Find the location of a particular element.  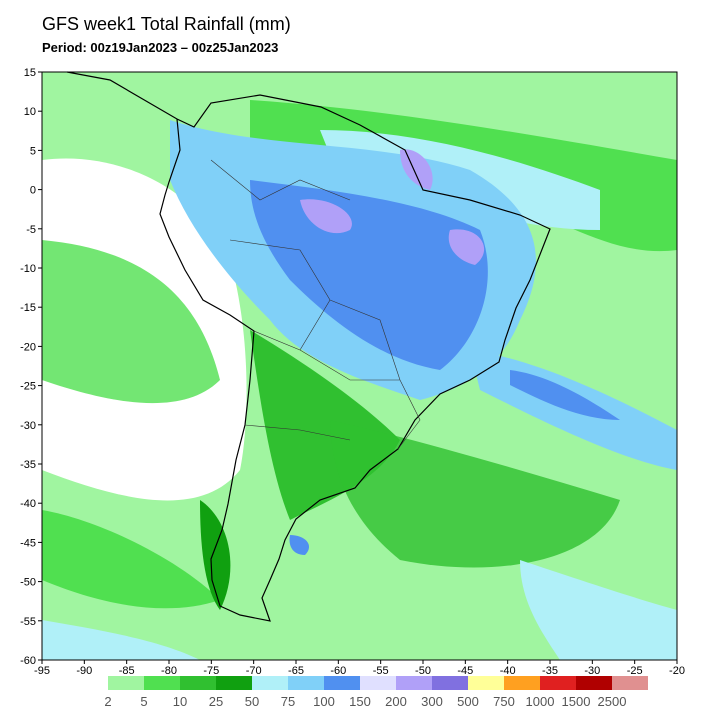

x-tick-label: -75 is located at coordinates (211, 671).